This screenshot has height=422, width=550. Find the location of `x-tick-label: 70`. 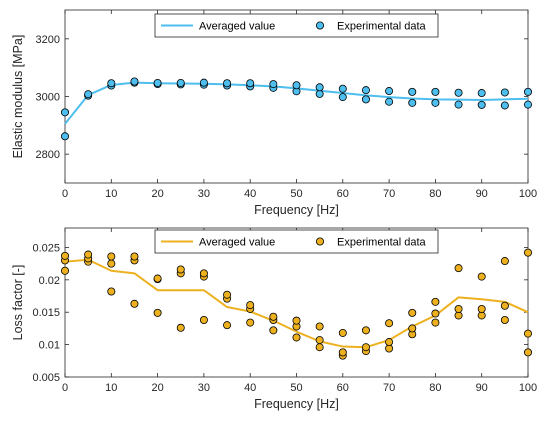

x-tick-label: 70 is located at coordinates (389, 388).